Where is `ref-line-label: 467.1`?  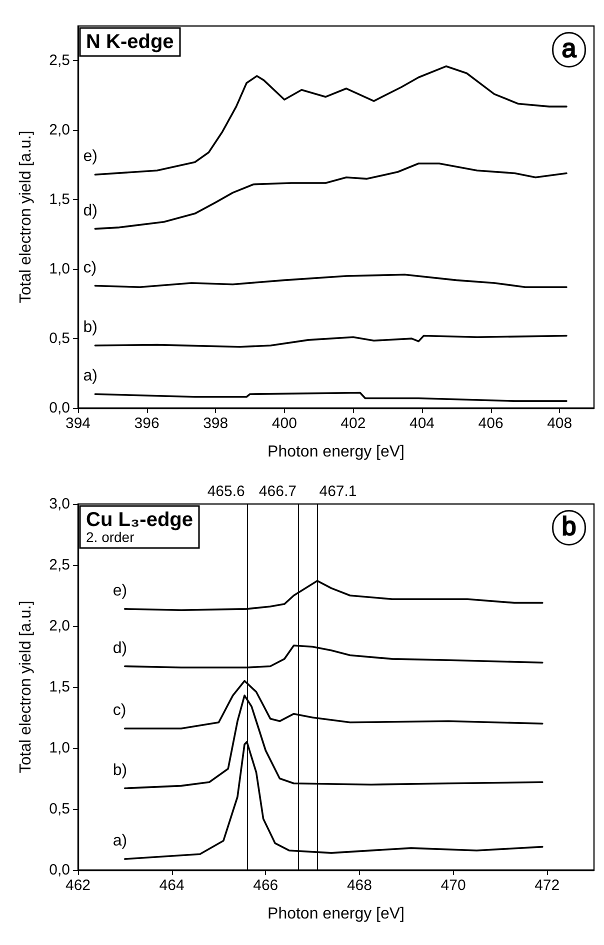
ref-line-label: 467.1 is located at coordinates (338, 491).